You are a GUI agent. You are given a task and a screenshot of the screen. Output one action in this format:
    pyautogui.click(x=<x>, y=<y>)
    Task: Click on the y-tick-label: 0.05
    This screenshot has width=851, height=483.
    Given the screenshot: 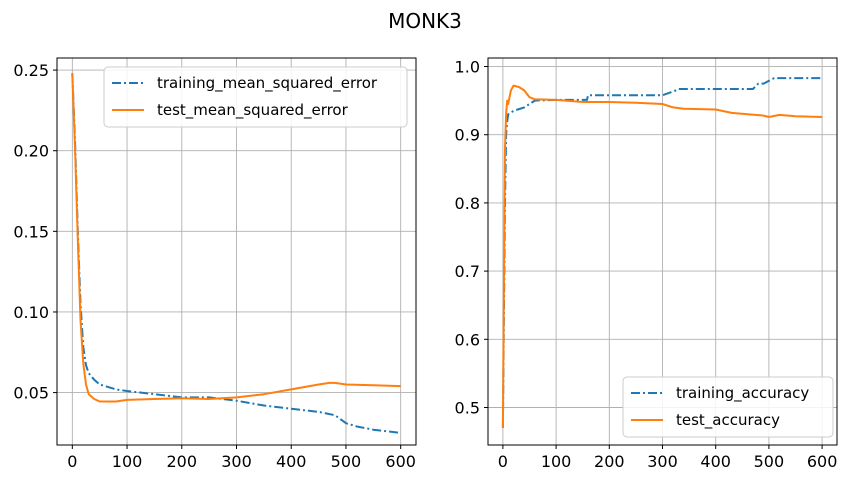 What is the action you would take?
    pyautogui.click(x=31, y=393)
    